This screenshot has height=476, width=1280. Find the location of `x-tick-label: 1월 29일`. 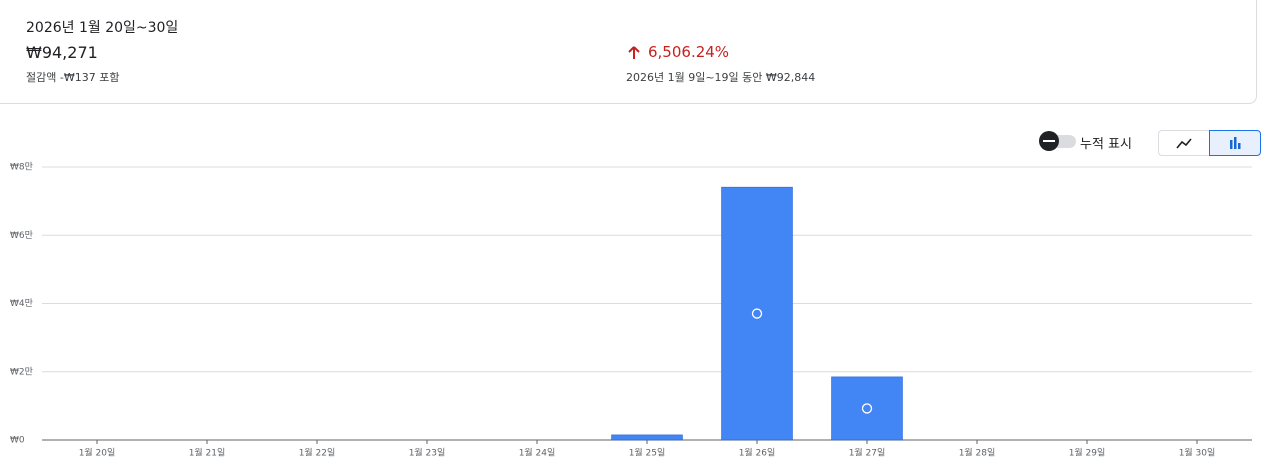

x-tick-label: 1월 29일 is located at coordinates (1087, 453).